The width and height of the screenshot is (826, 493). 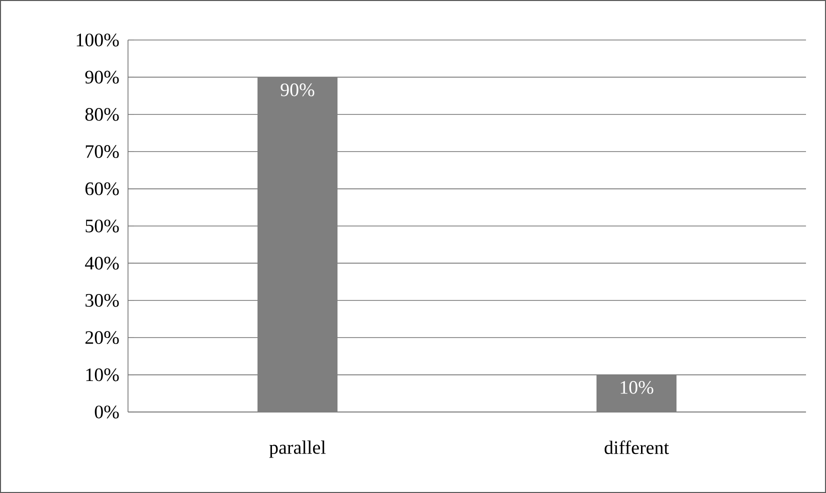 What do you see at coordinates (102, 226) in the screenshot?
I see `y-tick-label: 50%` at bounding box center [102, 226].